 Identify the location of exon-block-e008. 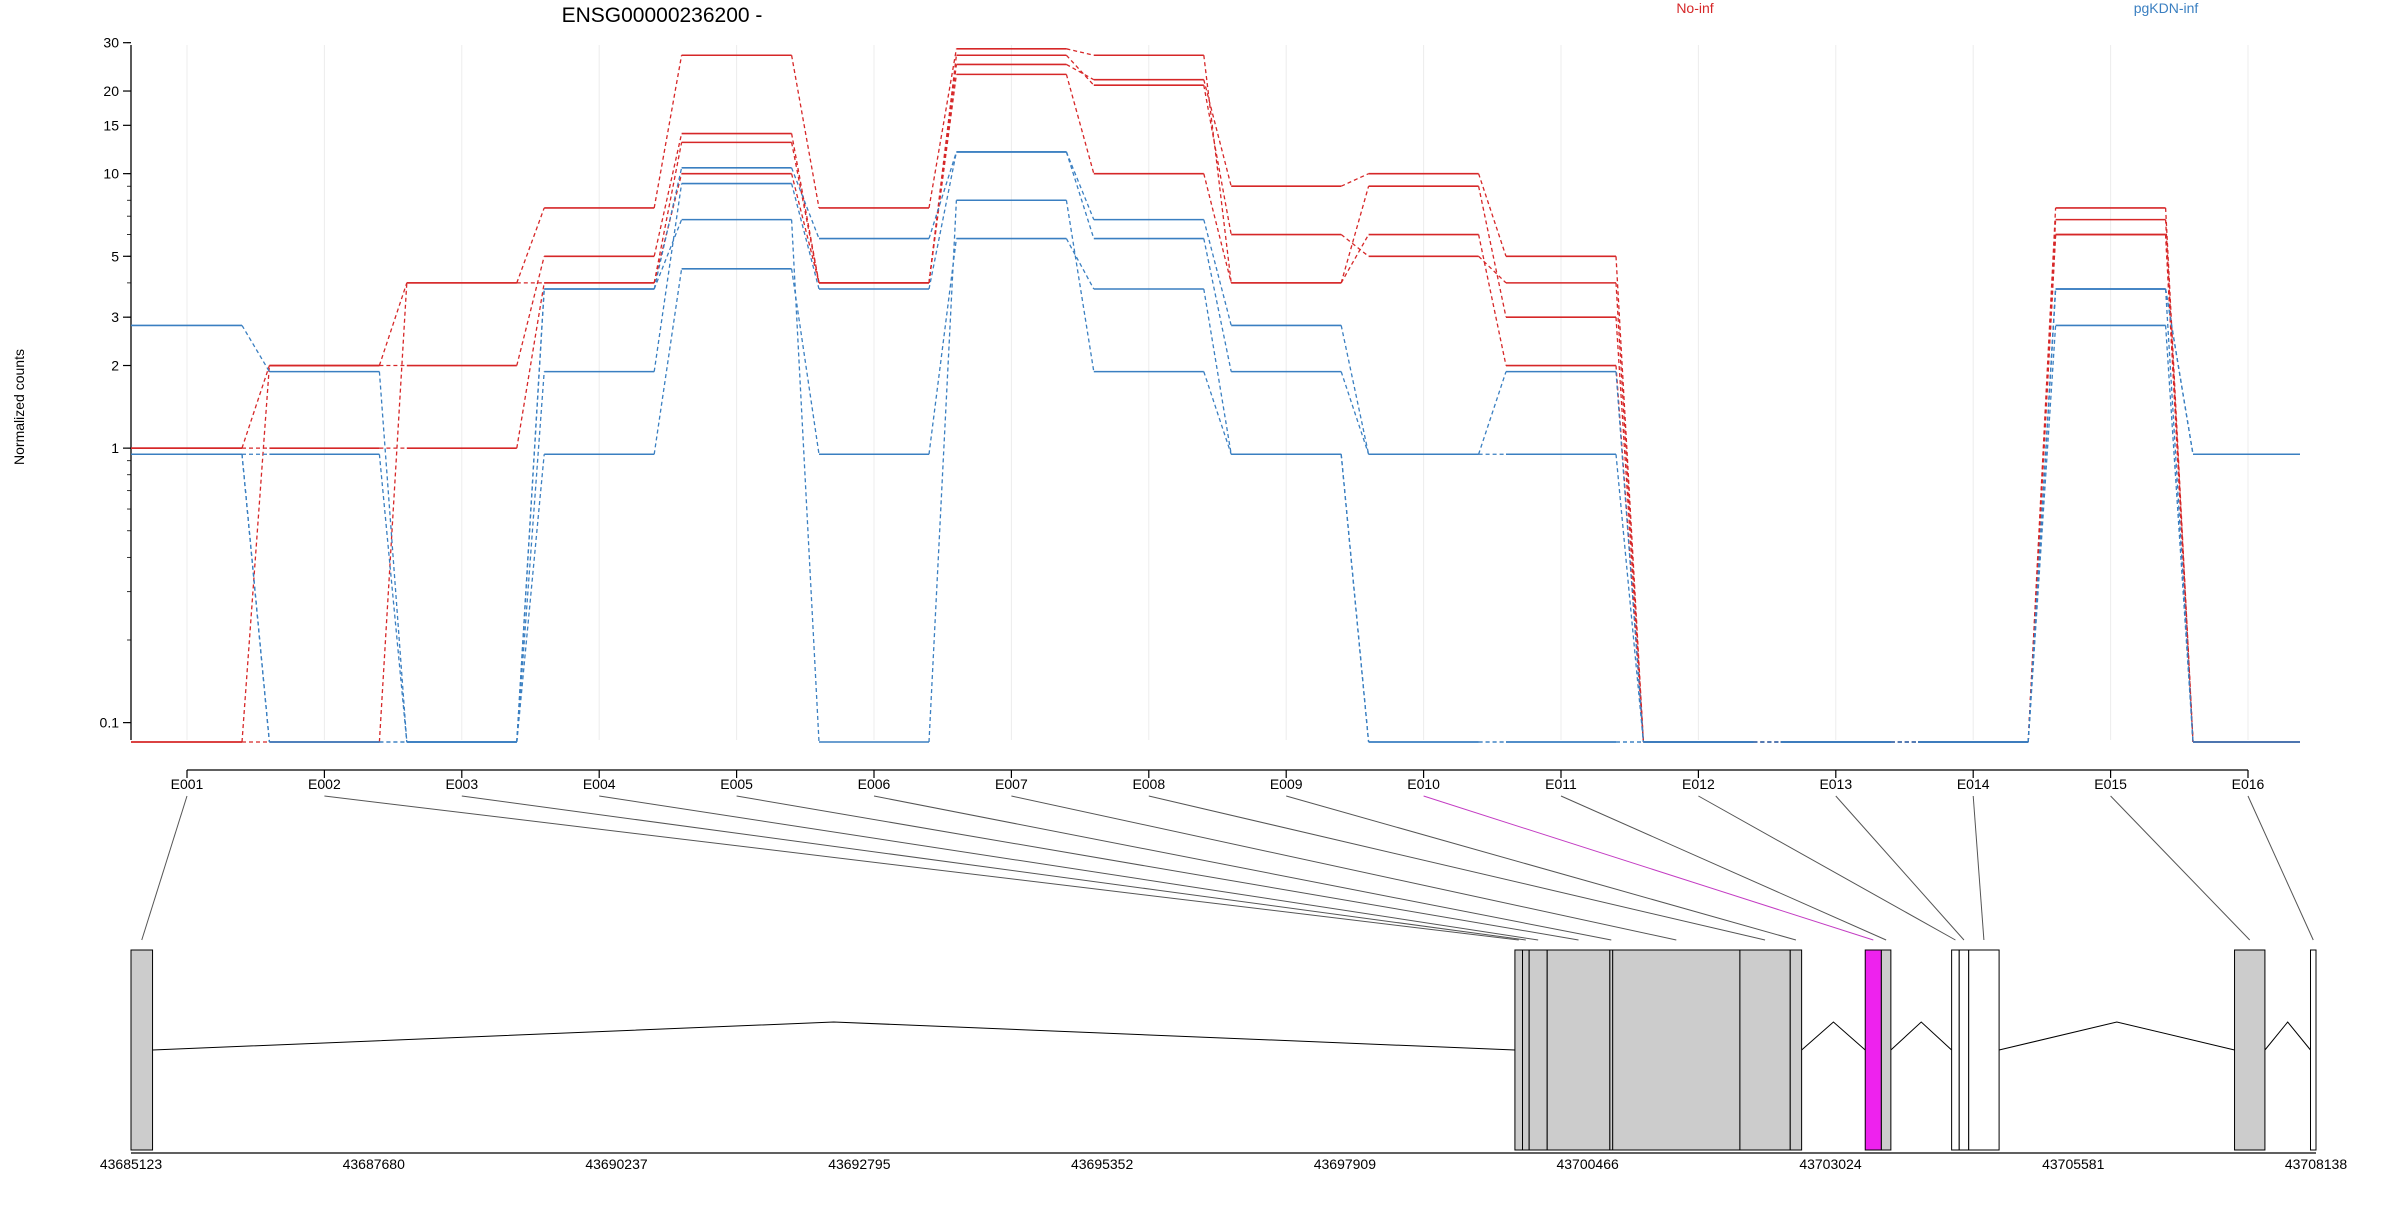
(1765, 1050).